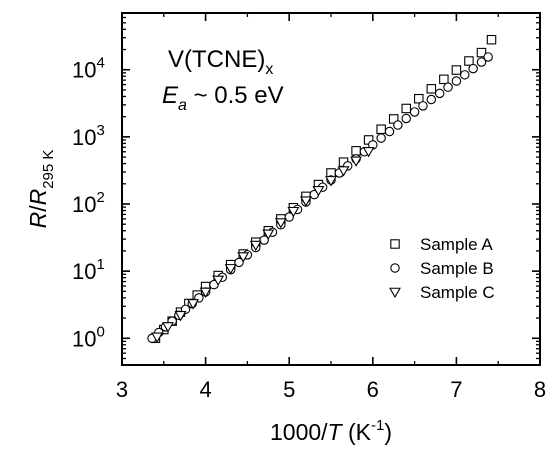  I want to click on x-tick-label: 8, so click(540, 389).